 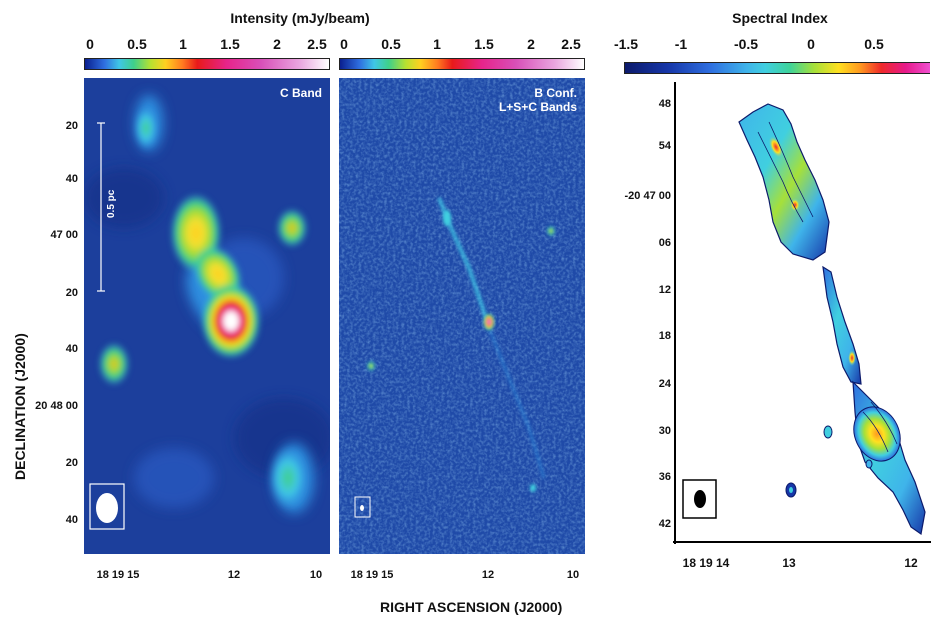 What do you see at coordinates (56, 406) in the screenshot?
I see `y-tick: 20 48 00` at bounding box center [56, 406].